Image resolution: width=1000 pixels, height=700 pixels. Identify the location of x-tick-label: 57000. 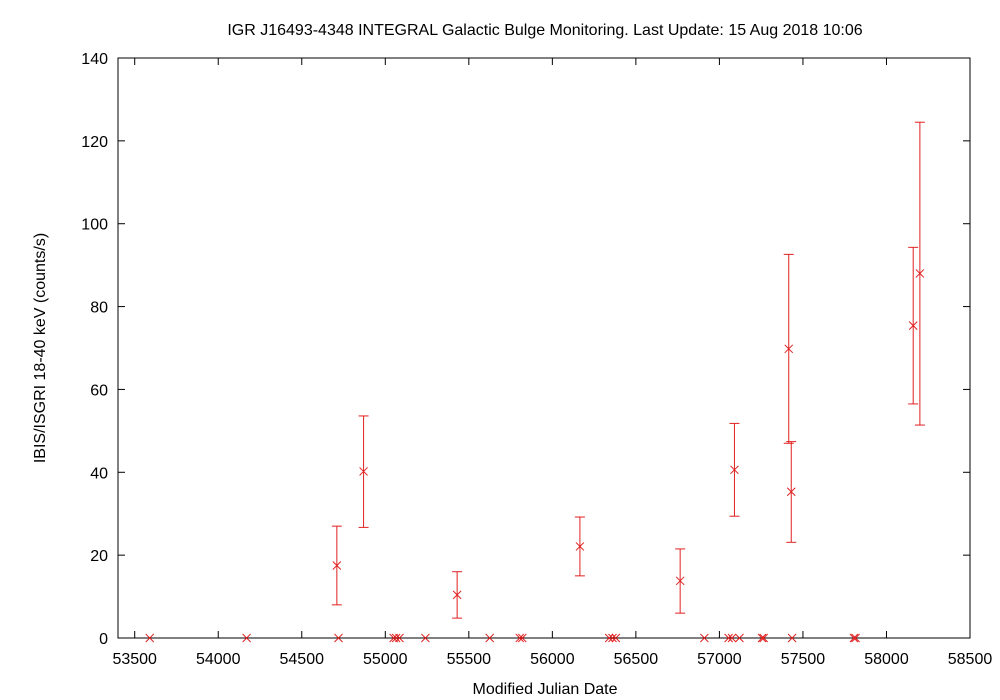
(719, 659).